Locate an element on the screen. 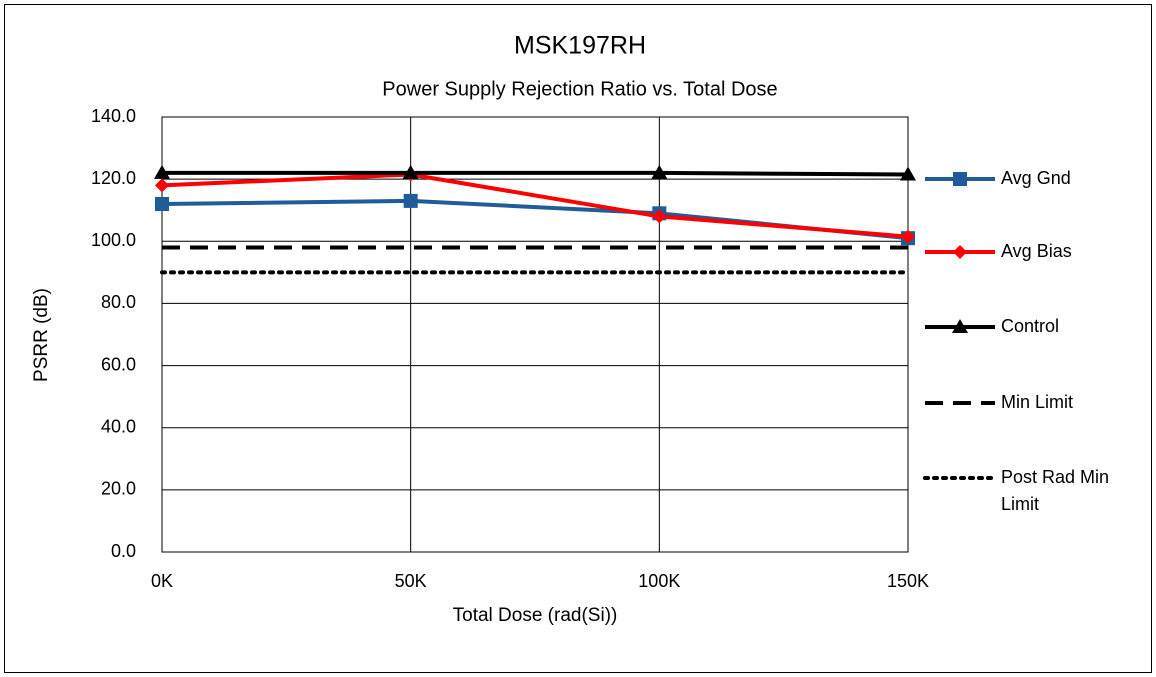 This screenshot has height=677, width=1156. x-axis-title: Total Dose (rad(Si)) is located at coordinates (535, 615).